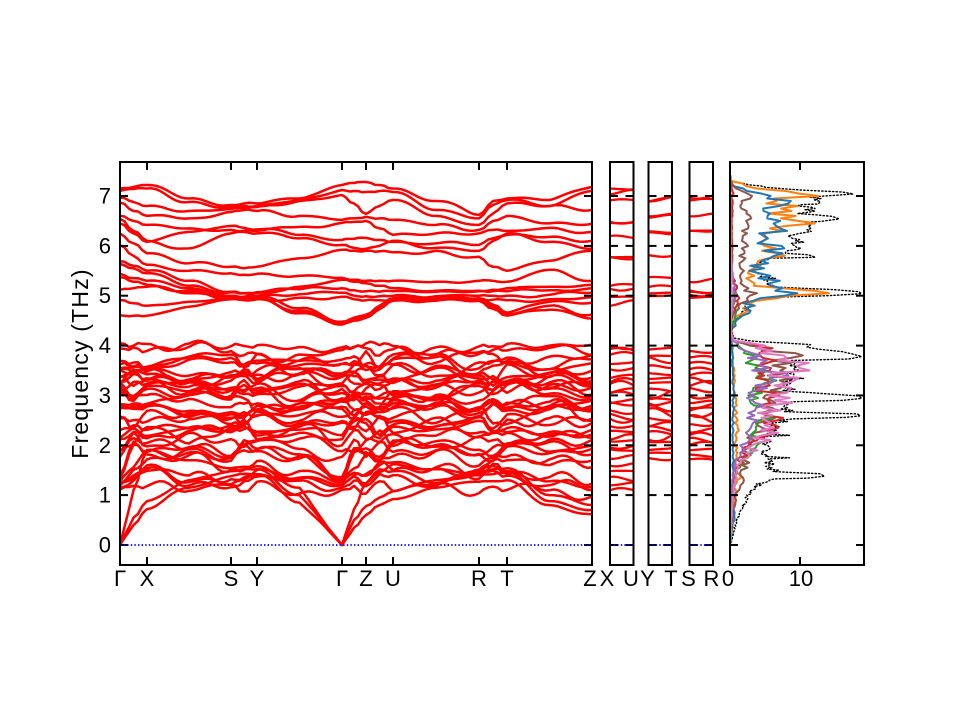  What do you see at coordinates (105, 395) in the screenshot?
I see `svg-text: 3` at bounding box center [105, 395].